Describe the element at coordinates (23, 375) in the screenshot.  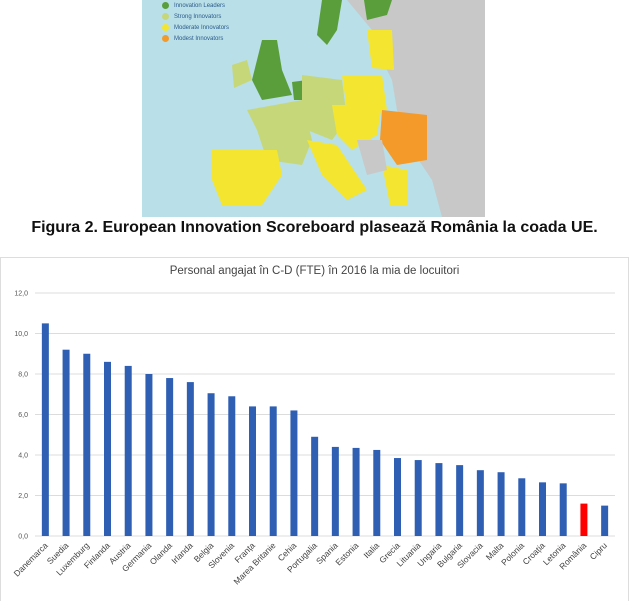
I see `y-tick-label: 8,0` at that location.